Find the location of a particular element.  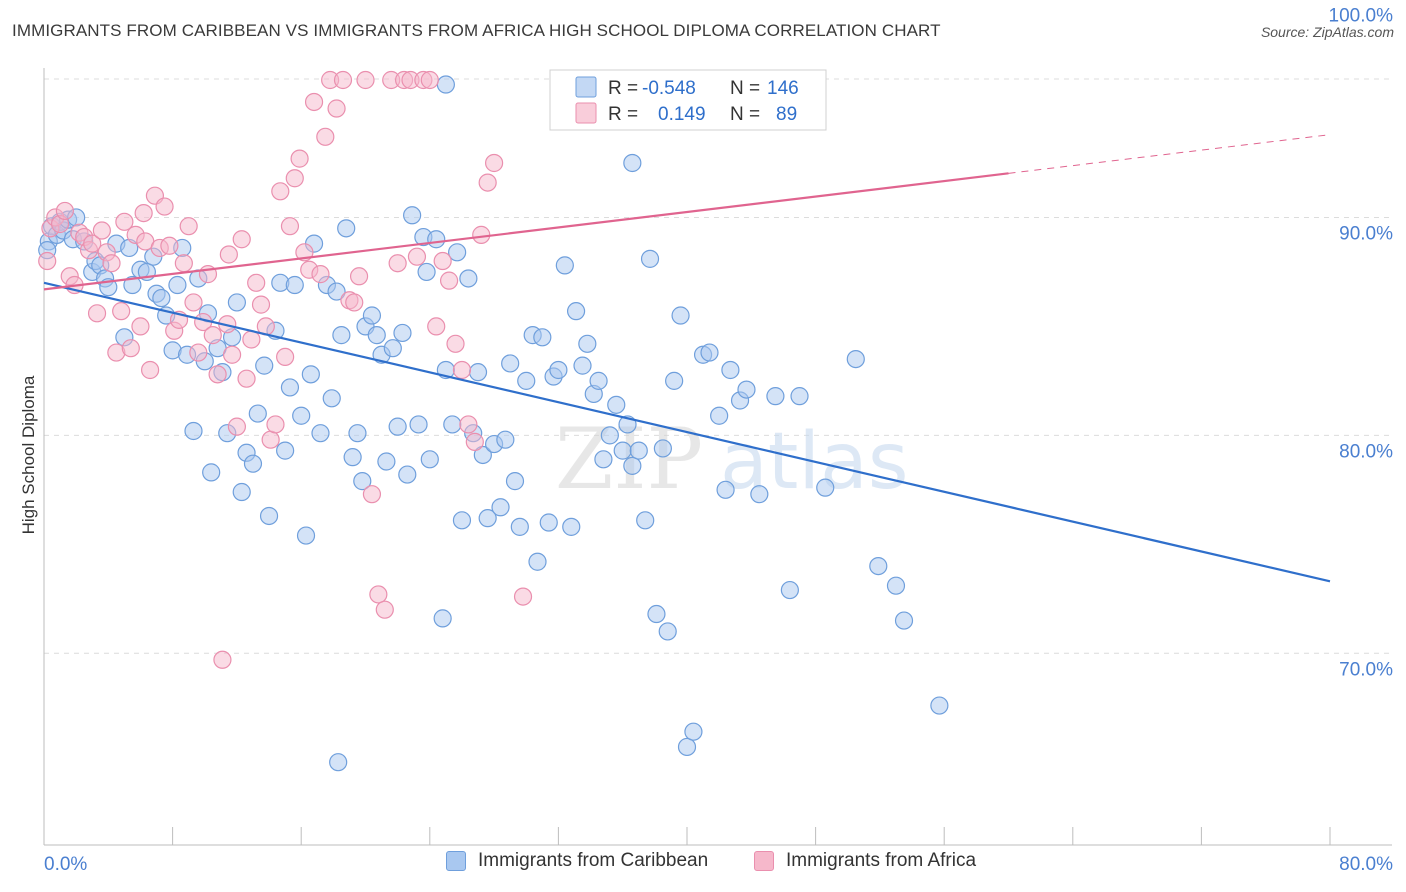

stats-swatch-blue is located at coordinates (586, 87).